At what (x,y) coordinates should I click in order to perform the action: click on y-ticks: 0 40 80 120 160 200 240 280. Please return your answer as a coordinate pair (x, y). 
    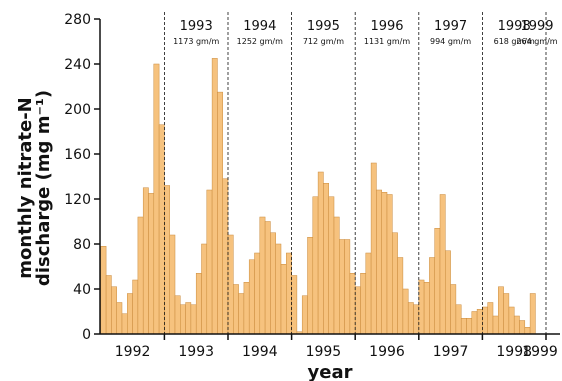
    Looking at the image, I should click on (82, 177).